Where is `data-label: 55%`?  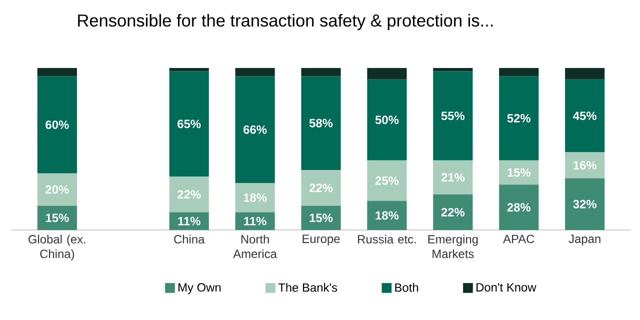
data-label: 55% is located at coordinates (453, 116).